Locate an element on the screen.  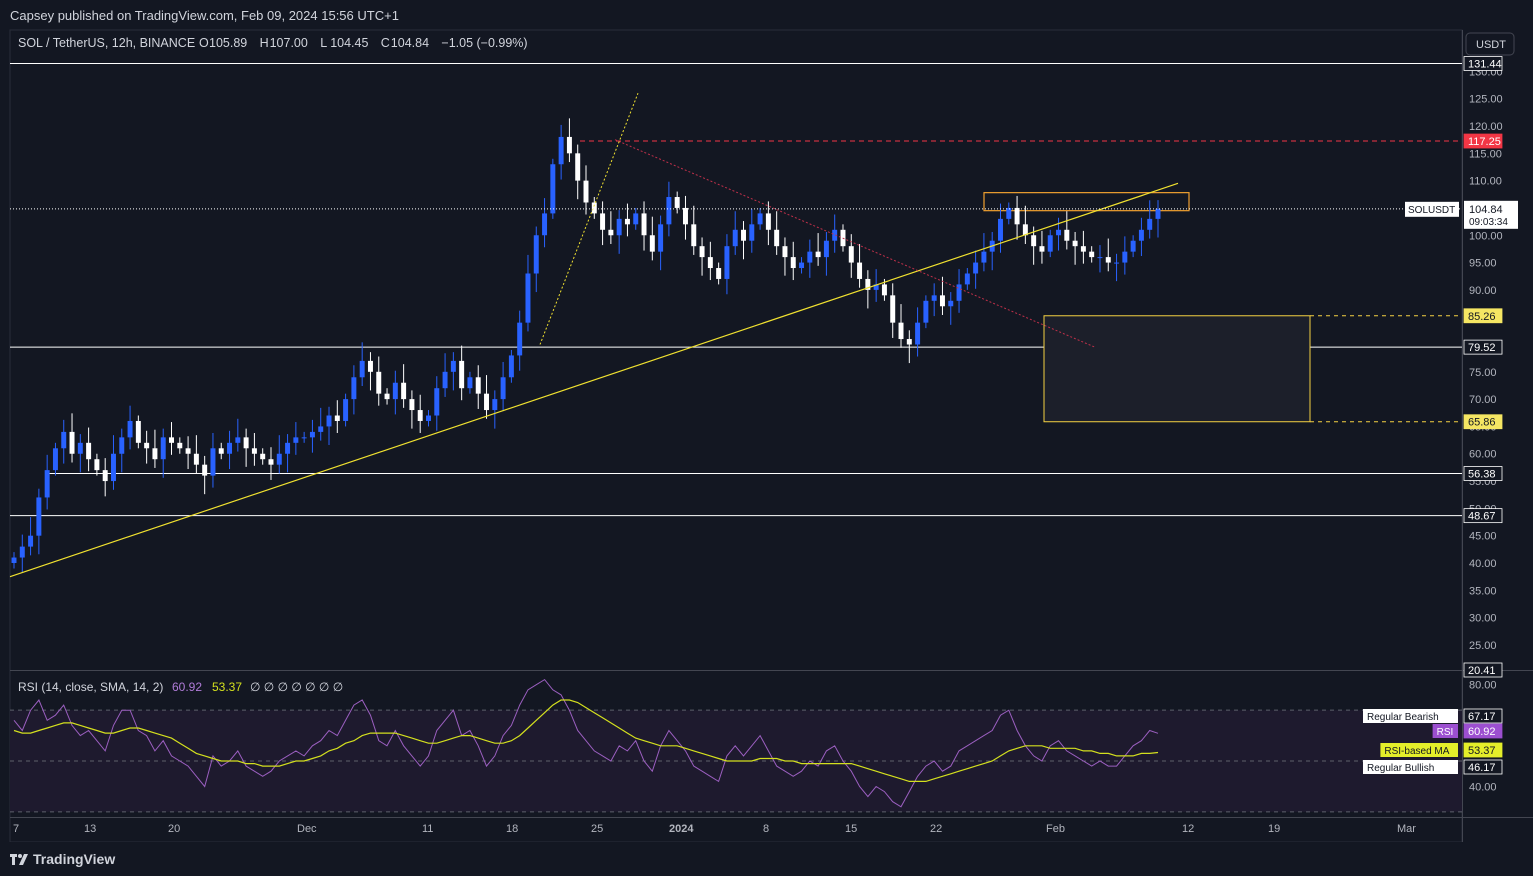
time-axis-tick: 19 is located at coordinates (1274, 829).